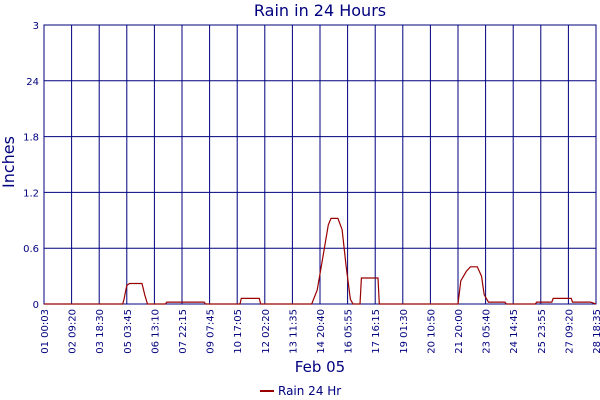 The image size is (600, 400). Describe the element at coordinates (309, 391) in the screenshot. I see `legend-label: Rain 24 Hr` at that location.